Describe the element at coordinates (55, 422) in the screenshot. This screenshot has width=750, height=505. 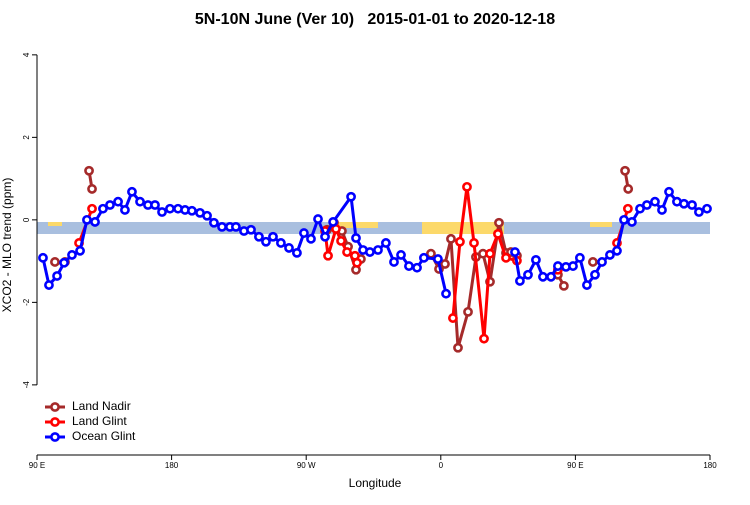
I see `legend-marker` at that location.